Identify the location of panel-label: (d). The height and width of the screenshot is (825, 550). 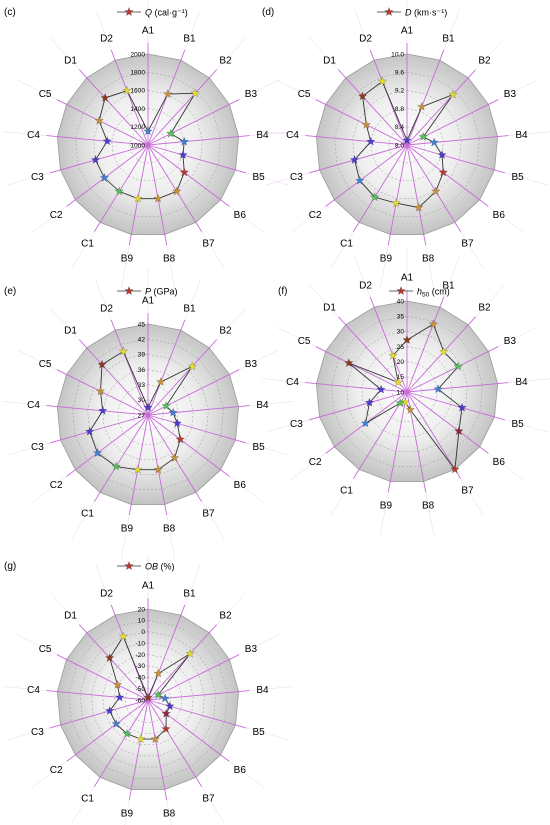
(268, 12).